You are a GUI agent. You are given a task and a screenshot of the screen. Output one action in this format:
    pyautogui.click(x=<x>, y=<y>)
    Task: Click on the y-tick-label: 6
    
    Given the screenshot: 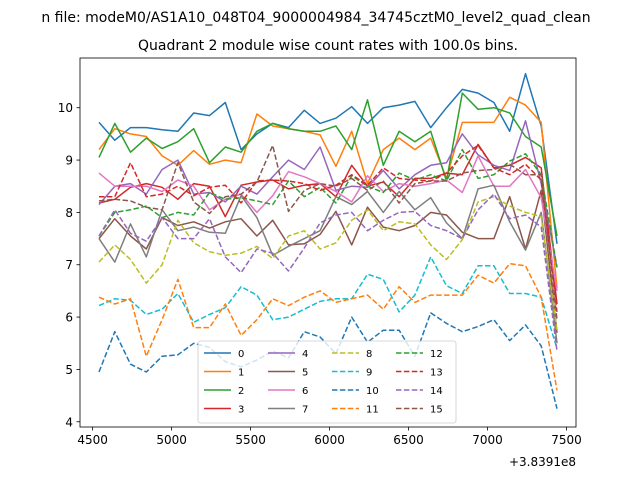 What is the action you would take?
    pyautogui.click(x=69, y=318)
    